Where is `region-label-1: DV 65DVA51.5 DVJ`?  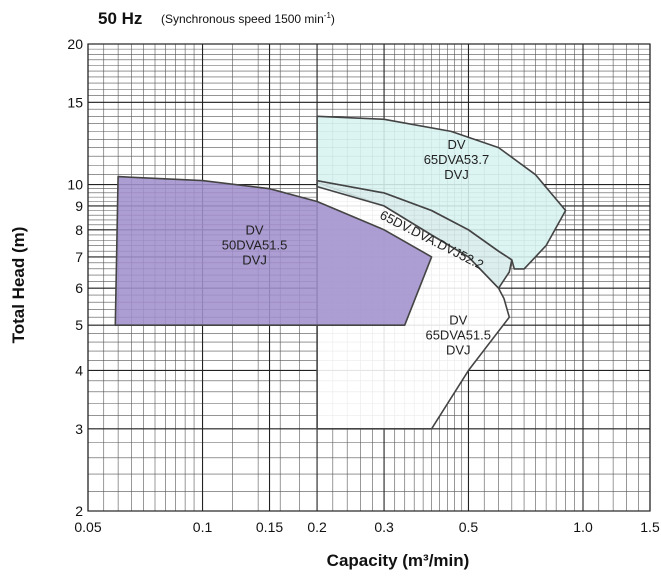
region-label-1: DV 65DVA51.5 DVJ is located at coordinates (458, 335).